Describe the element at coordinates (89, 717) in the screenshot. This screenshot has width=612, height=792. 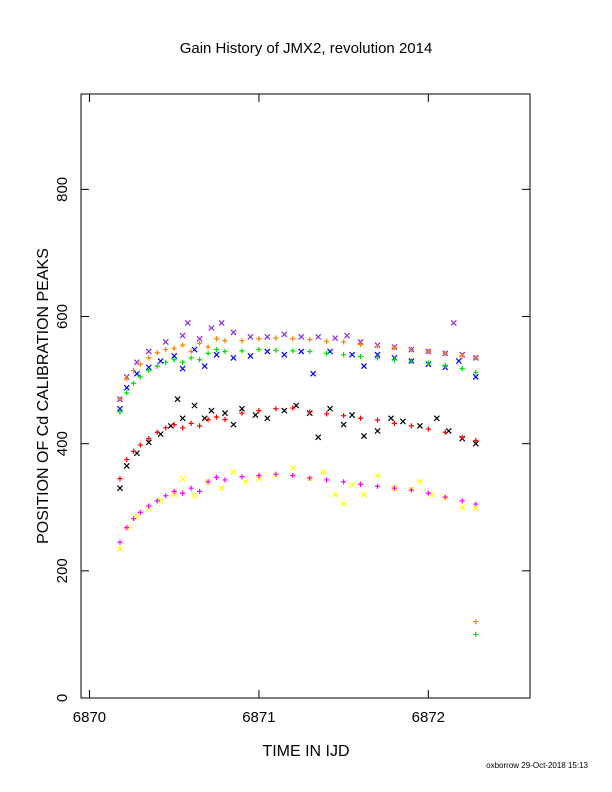
I see `x-tick-label: 6870` at that location.